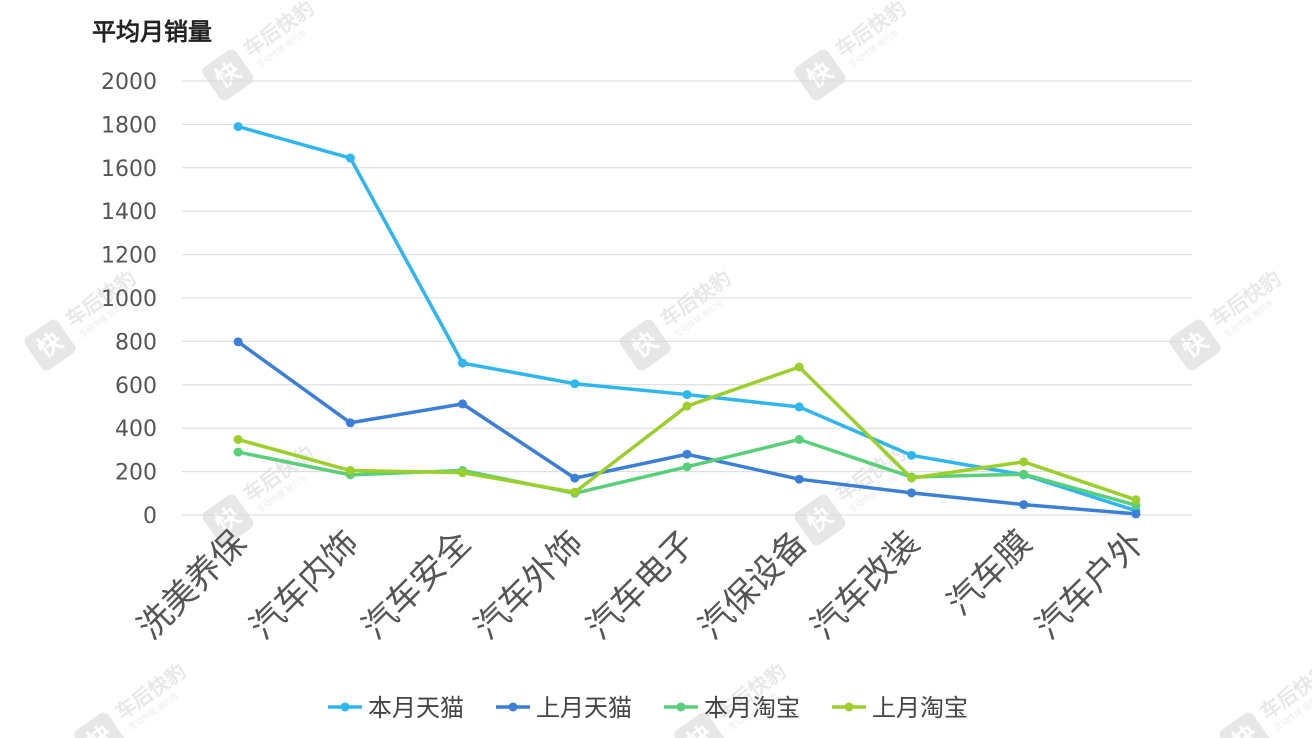 Image resolution: width=1312 pixels, height=738 pixels. What do you see at coordinates (136, 473) in the screenshot?
I see `y-tick-label: 200` at bounding box center [136, 473].